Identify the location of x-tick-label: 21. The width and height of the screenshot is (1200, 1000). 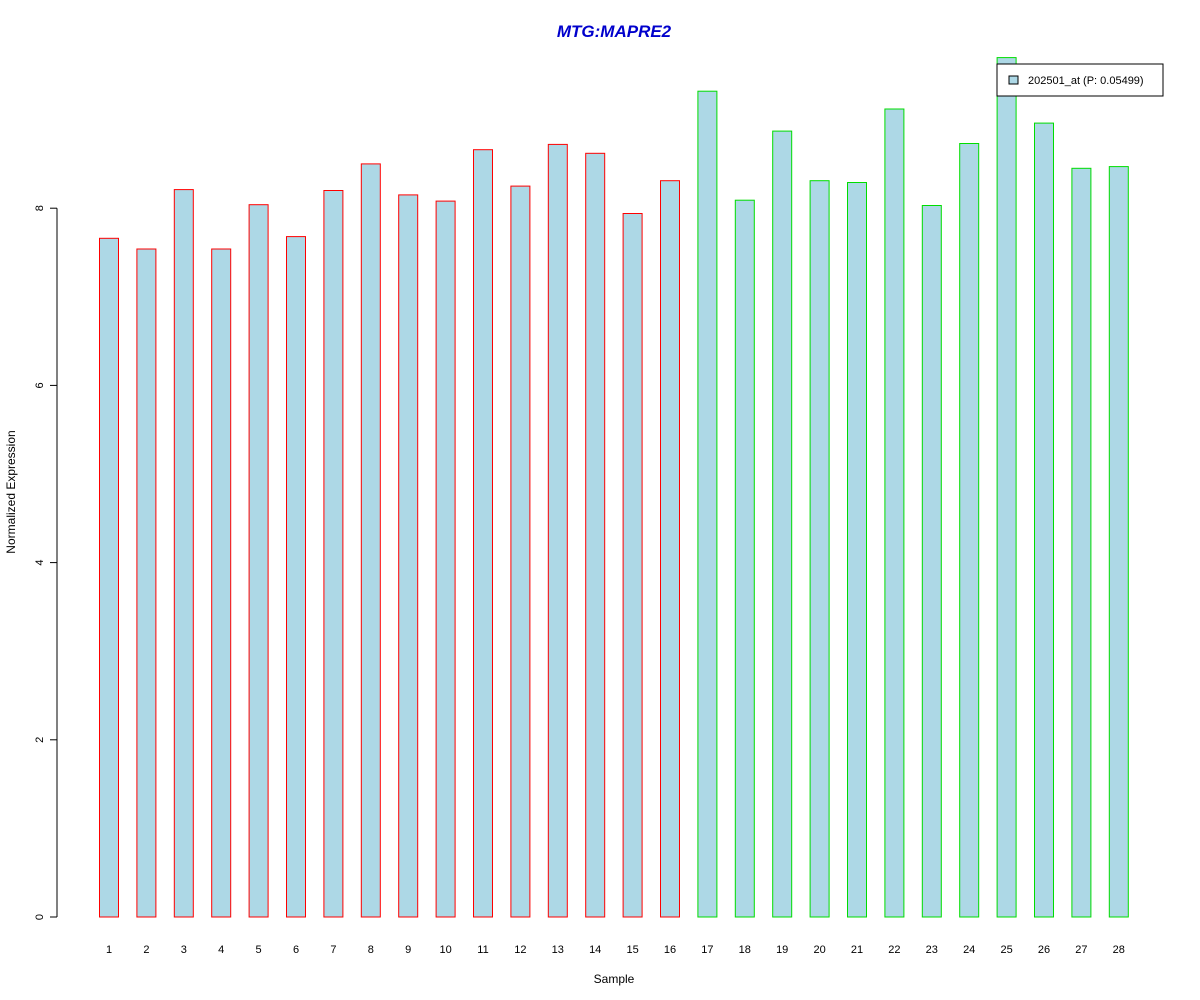
(857, 950).